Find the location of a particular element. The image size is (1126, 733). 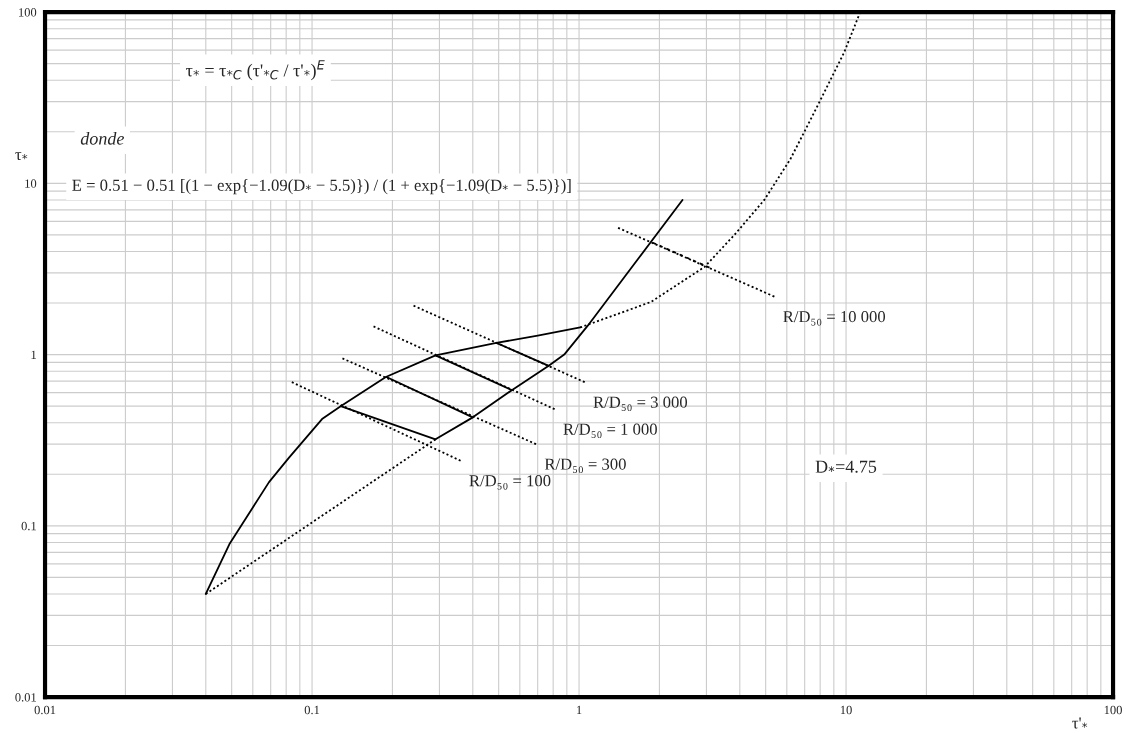

annotation: R/D₅₀ = 300 is located at coordinates (585, 466).